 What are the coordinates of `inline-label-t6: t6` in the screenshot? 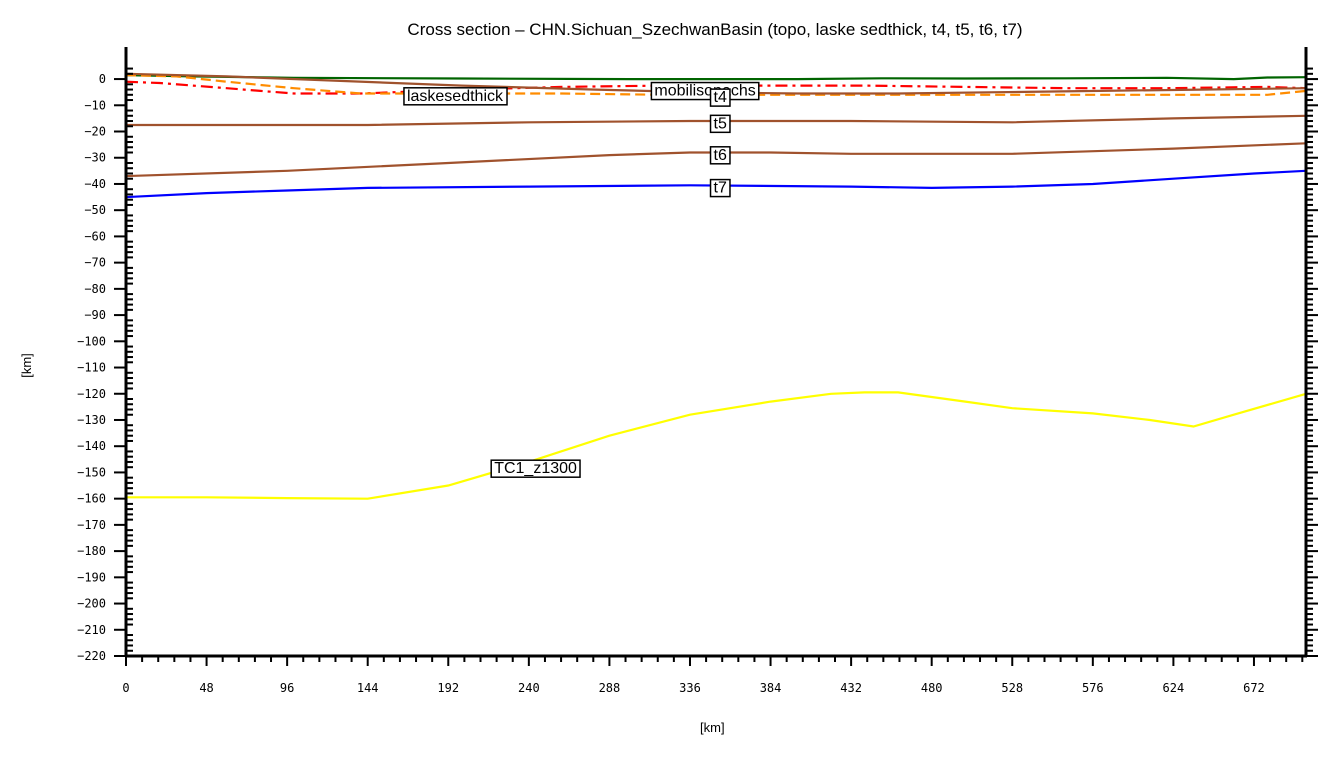 It's located at (720, 155).